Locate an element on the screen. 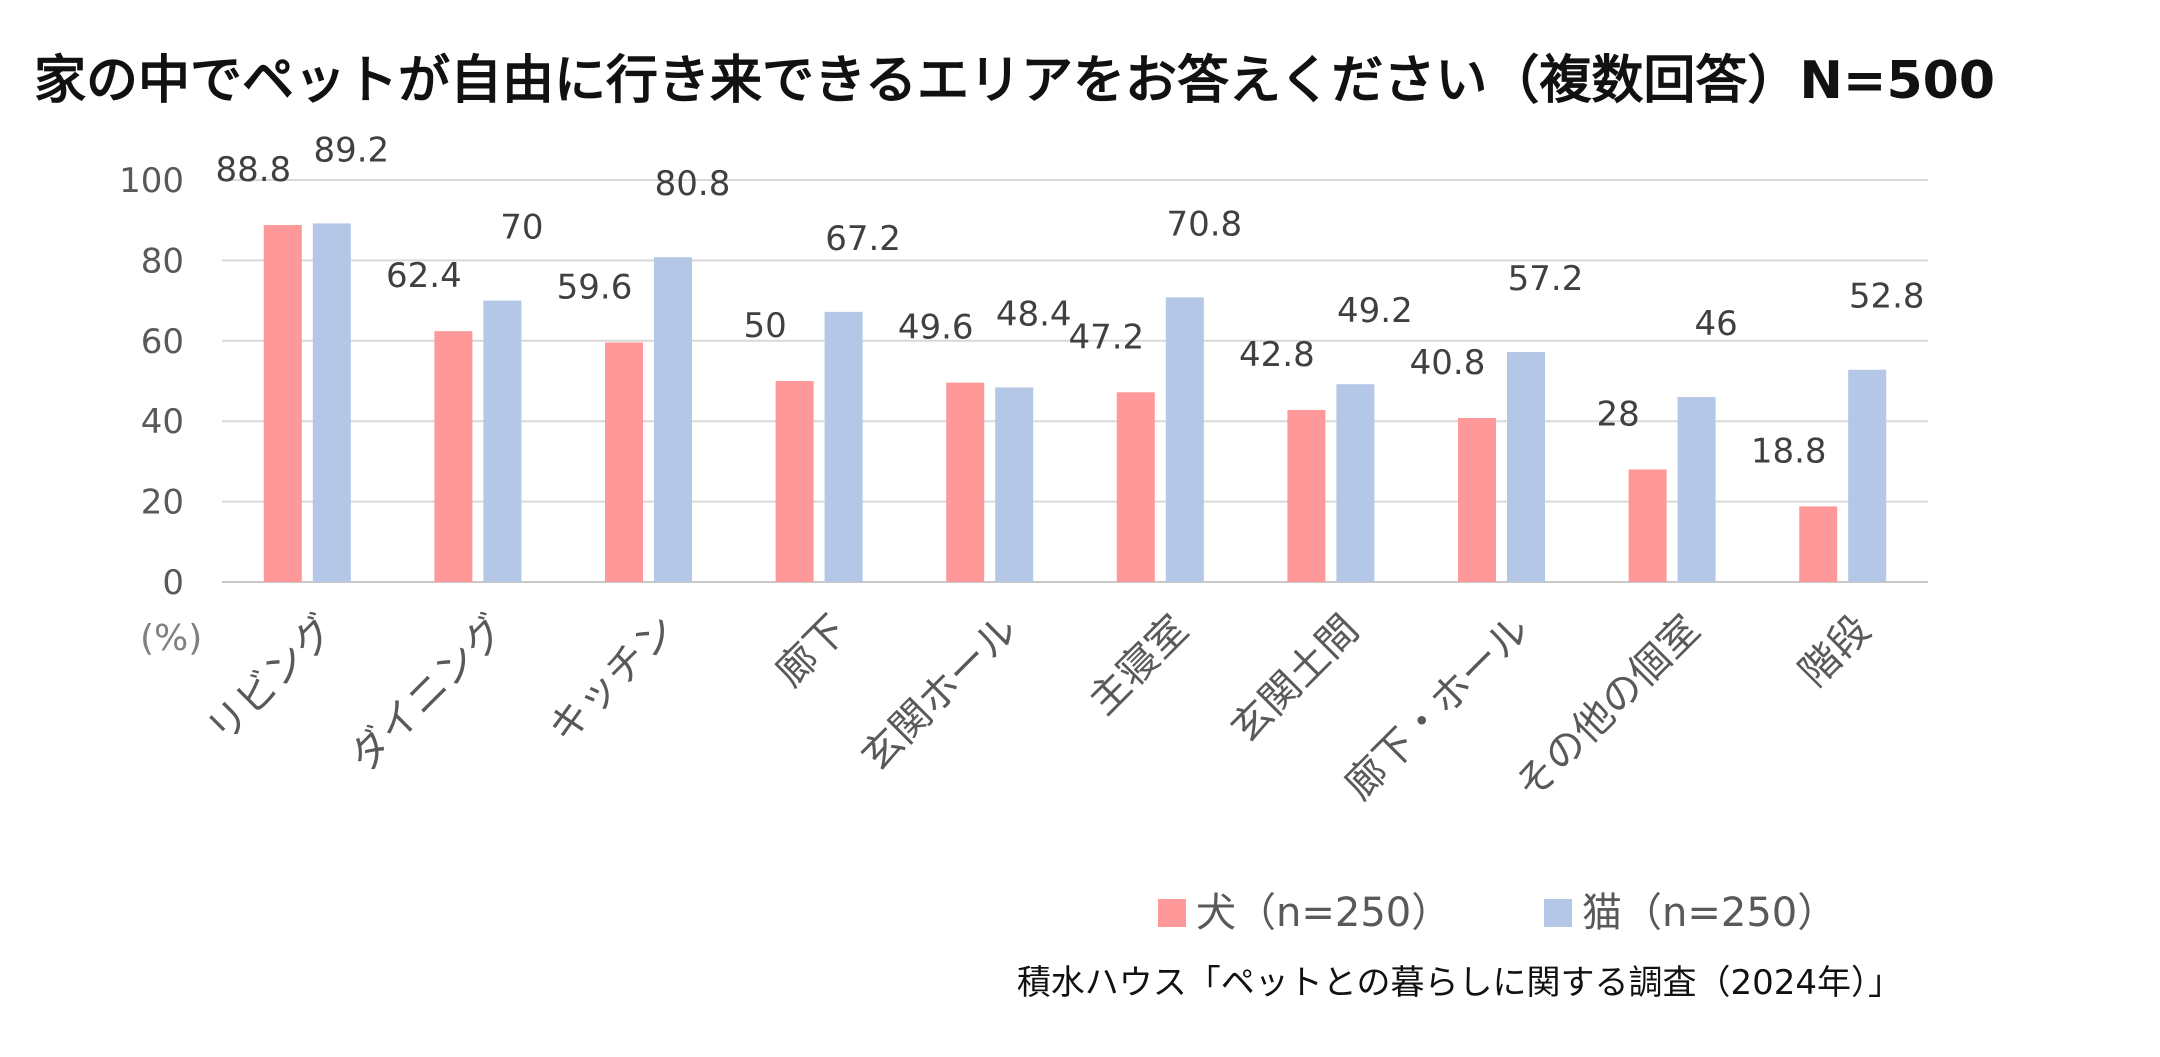  y-tick-label: 80 is located at coordinates (162, 261).